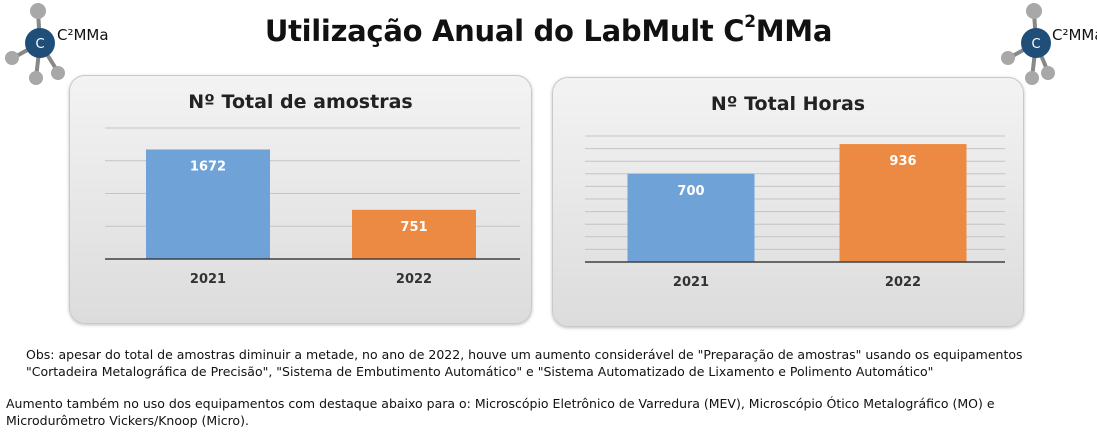 The height and width of the screenshot is (433, 1097). Describe the element at coordinates (690, 191) in the screenshot. I see `data-label: 700` at that location.